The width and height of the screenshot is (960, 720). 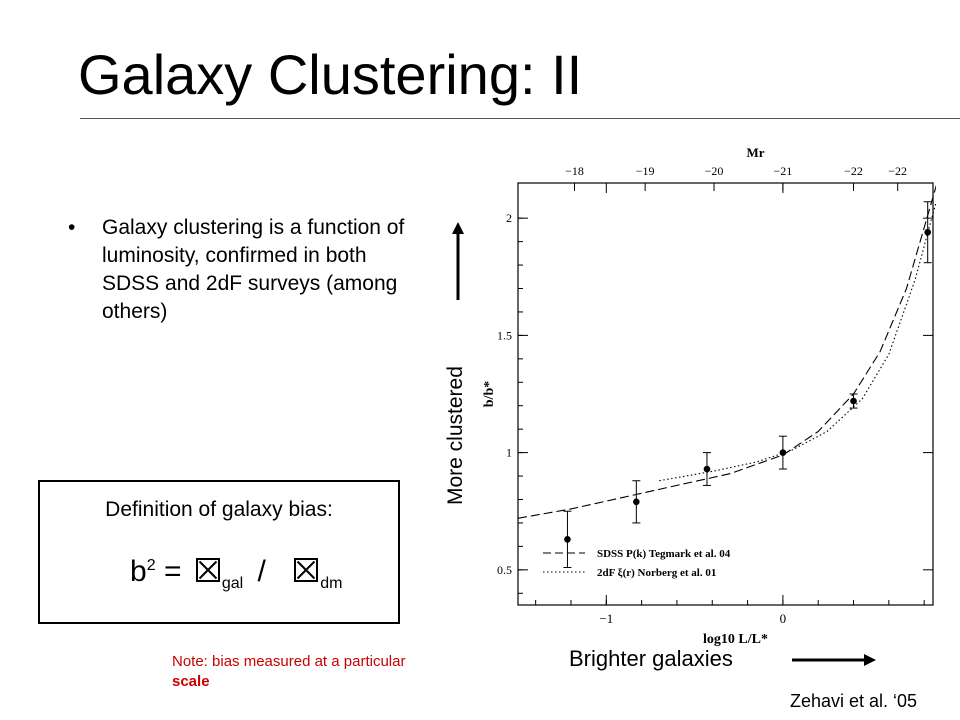 What do you see at coordinates (783, 171) in the screenshot?
I see `top-tick-label: −21` at bounding box center [783, 171].